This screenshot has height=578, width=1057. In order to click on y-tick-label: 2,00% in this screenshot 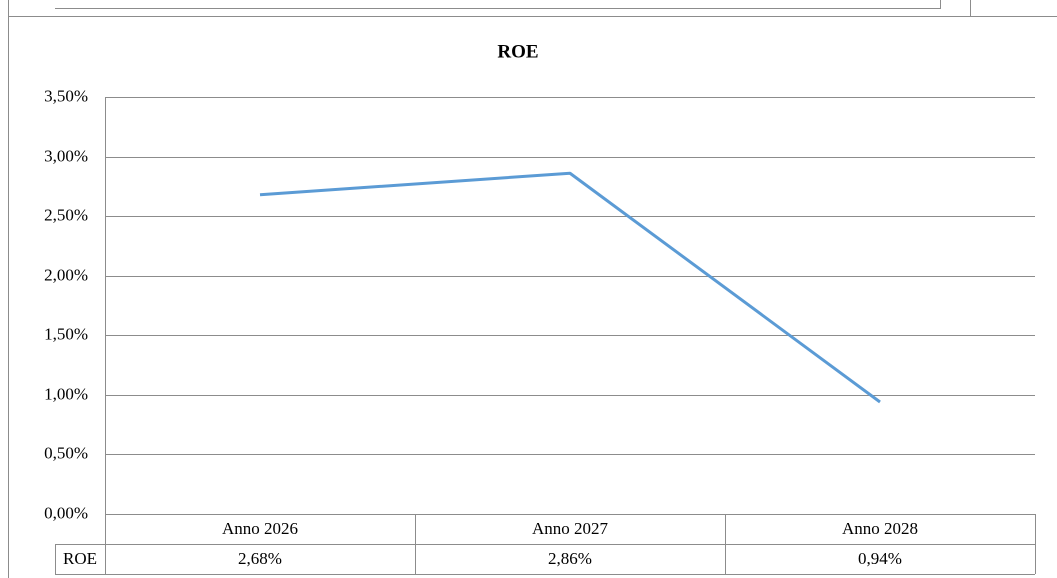, I will do `click(66, 274)`.